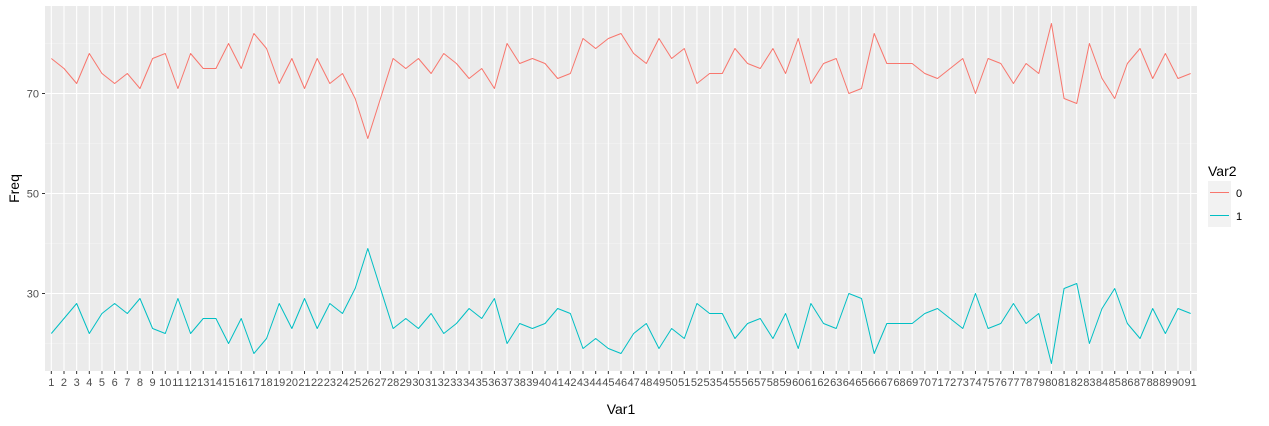 The image size is (1269, 426). What do you see at coordinates (14, 188) in the screenshot?
I see `y-axis-title: Freq` at bounding box center [14, 188].